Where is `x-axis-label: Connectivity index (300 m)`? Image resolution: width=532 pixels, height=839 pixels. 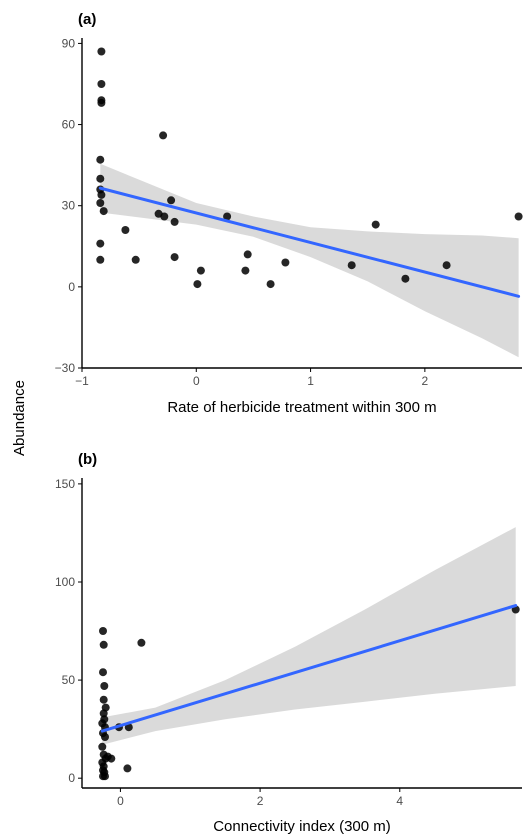 x-axis-label: Connectivity index (300 m) is located at coordinates (302, 826).